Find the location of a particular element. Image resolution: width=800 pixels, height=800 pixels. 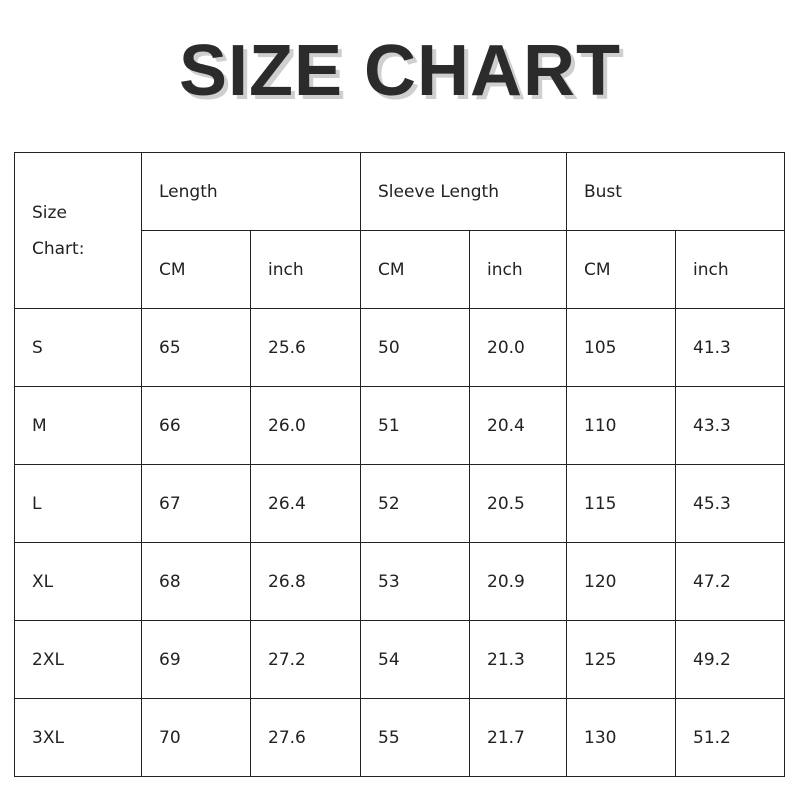

value-cell: 50 is located at coordinates (415, 347).